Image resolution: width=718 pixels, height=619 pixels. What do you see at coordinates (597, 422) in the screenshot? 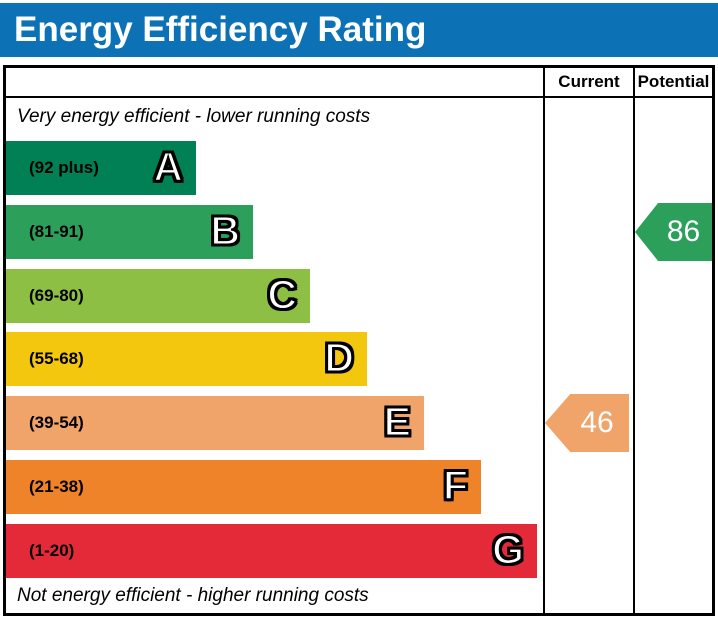
I see `current-rating-value: 46` at bounding box center [597, 422].